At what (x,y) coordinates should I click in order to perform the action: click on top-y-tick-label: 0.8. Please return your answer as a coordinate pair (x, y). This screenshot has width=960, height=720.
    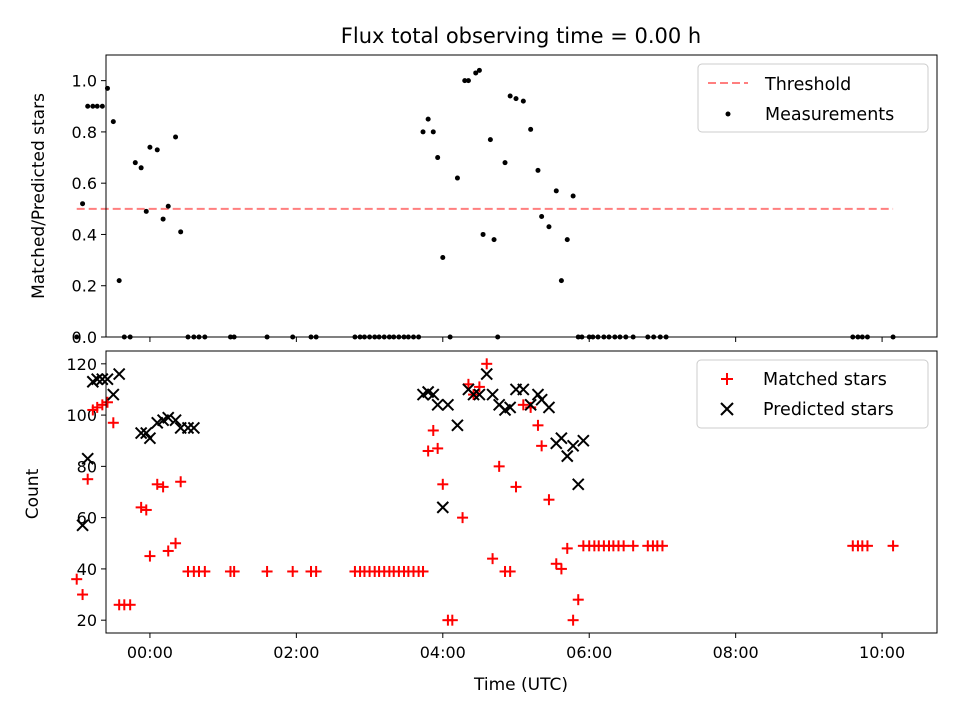
    Looking at the image, I should click on (84, 132).